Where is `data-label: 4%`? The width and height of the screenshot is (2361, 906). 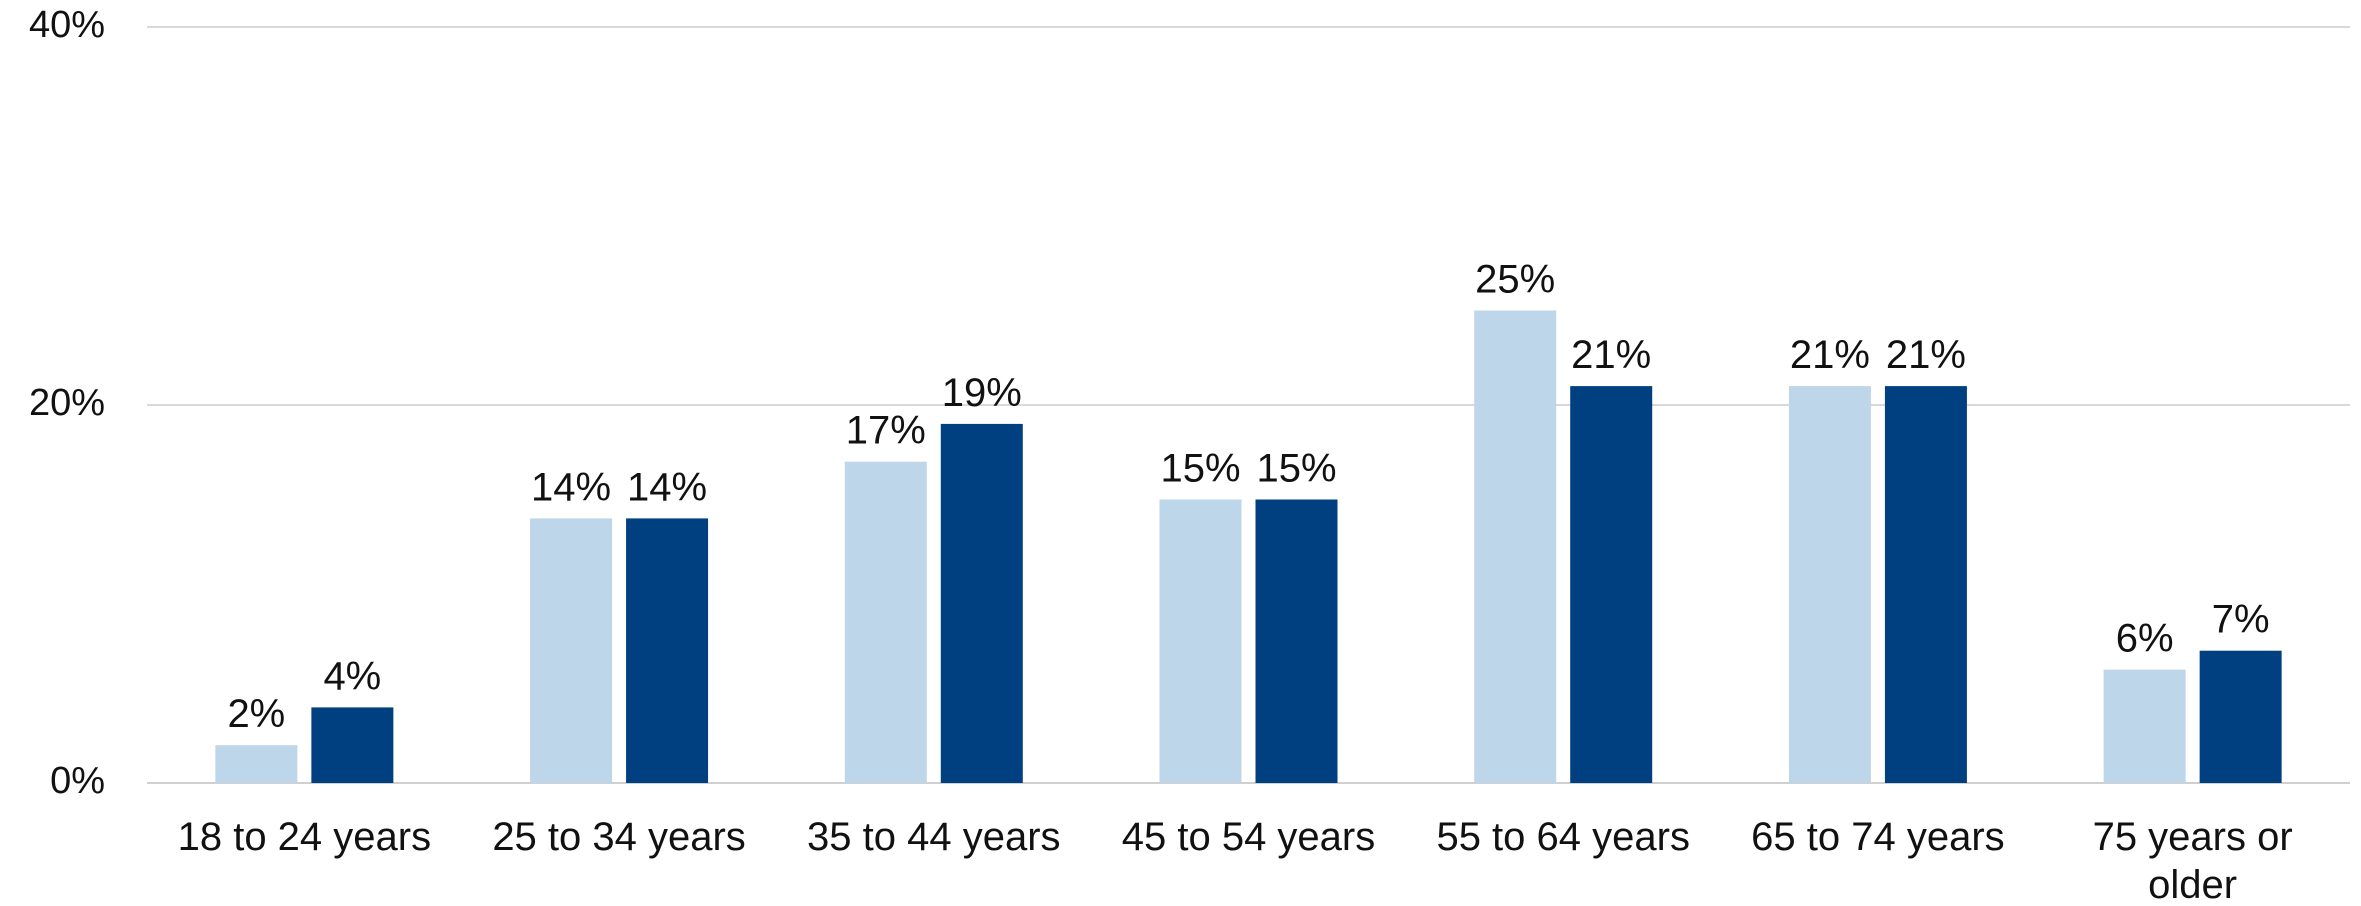
data-label: 4% is located at coordinates (352, 676).